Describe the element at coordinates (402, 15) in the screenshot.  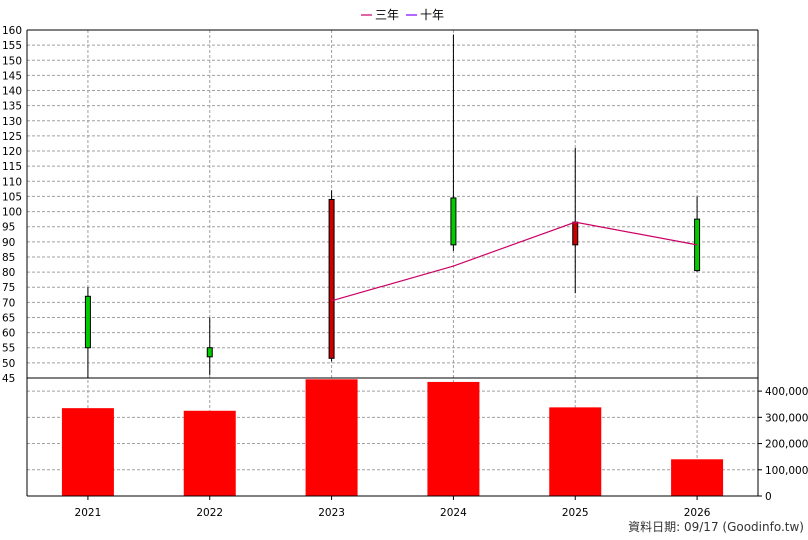
I see `legend: 三年 十年` at that location.